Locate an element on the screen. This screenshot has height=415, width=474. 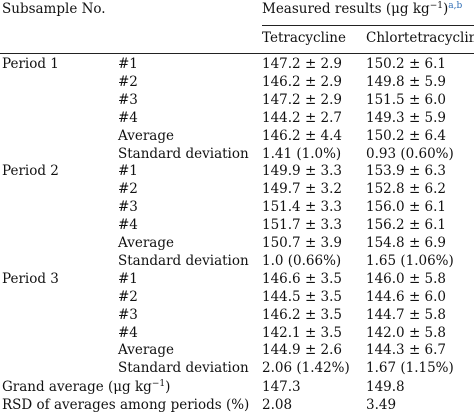
col-header-tetracycline: Tetracycline is located at coordinates (304, 38).